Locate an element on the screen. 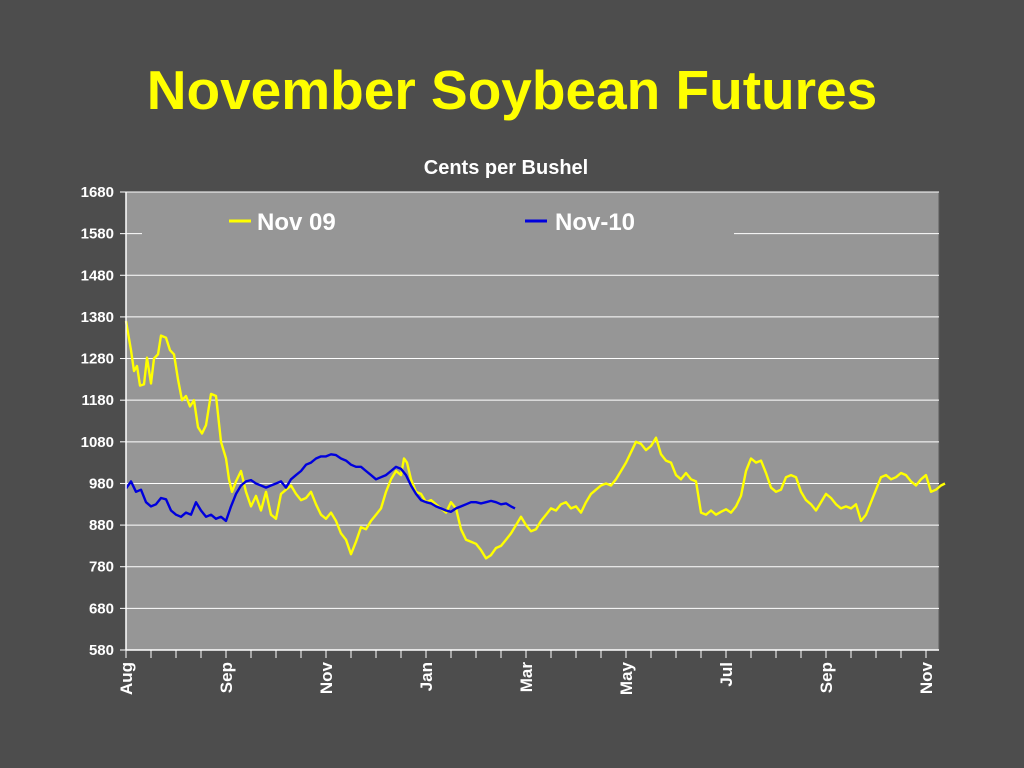  y-tick-label: 780 is located at coordinates (101, 567).